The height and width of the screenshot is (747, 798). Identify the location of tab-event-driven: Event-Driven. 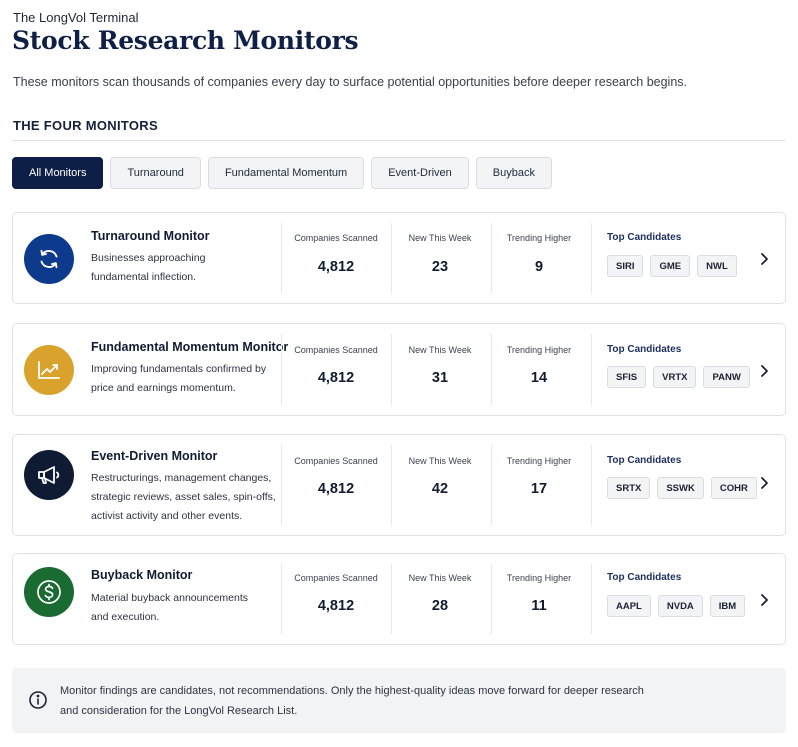
(420, 173).